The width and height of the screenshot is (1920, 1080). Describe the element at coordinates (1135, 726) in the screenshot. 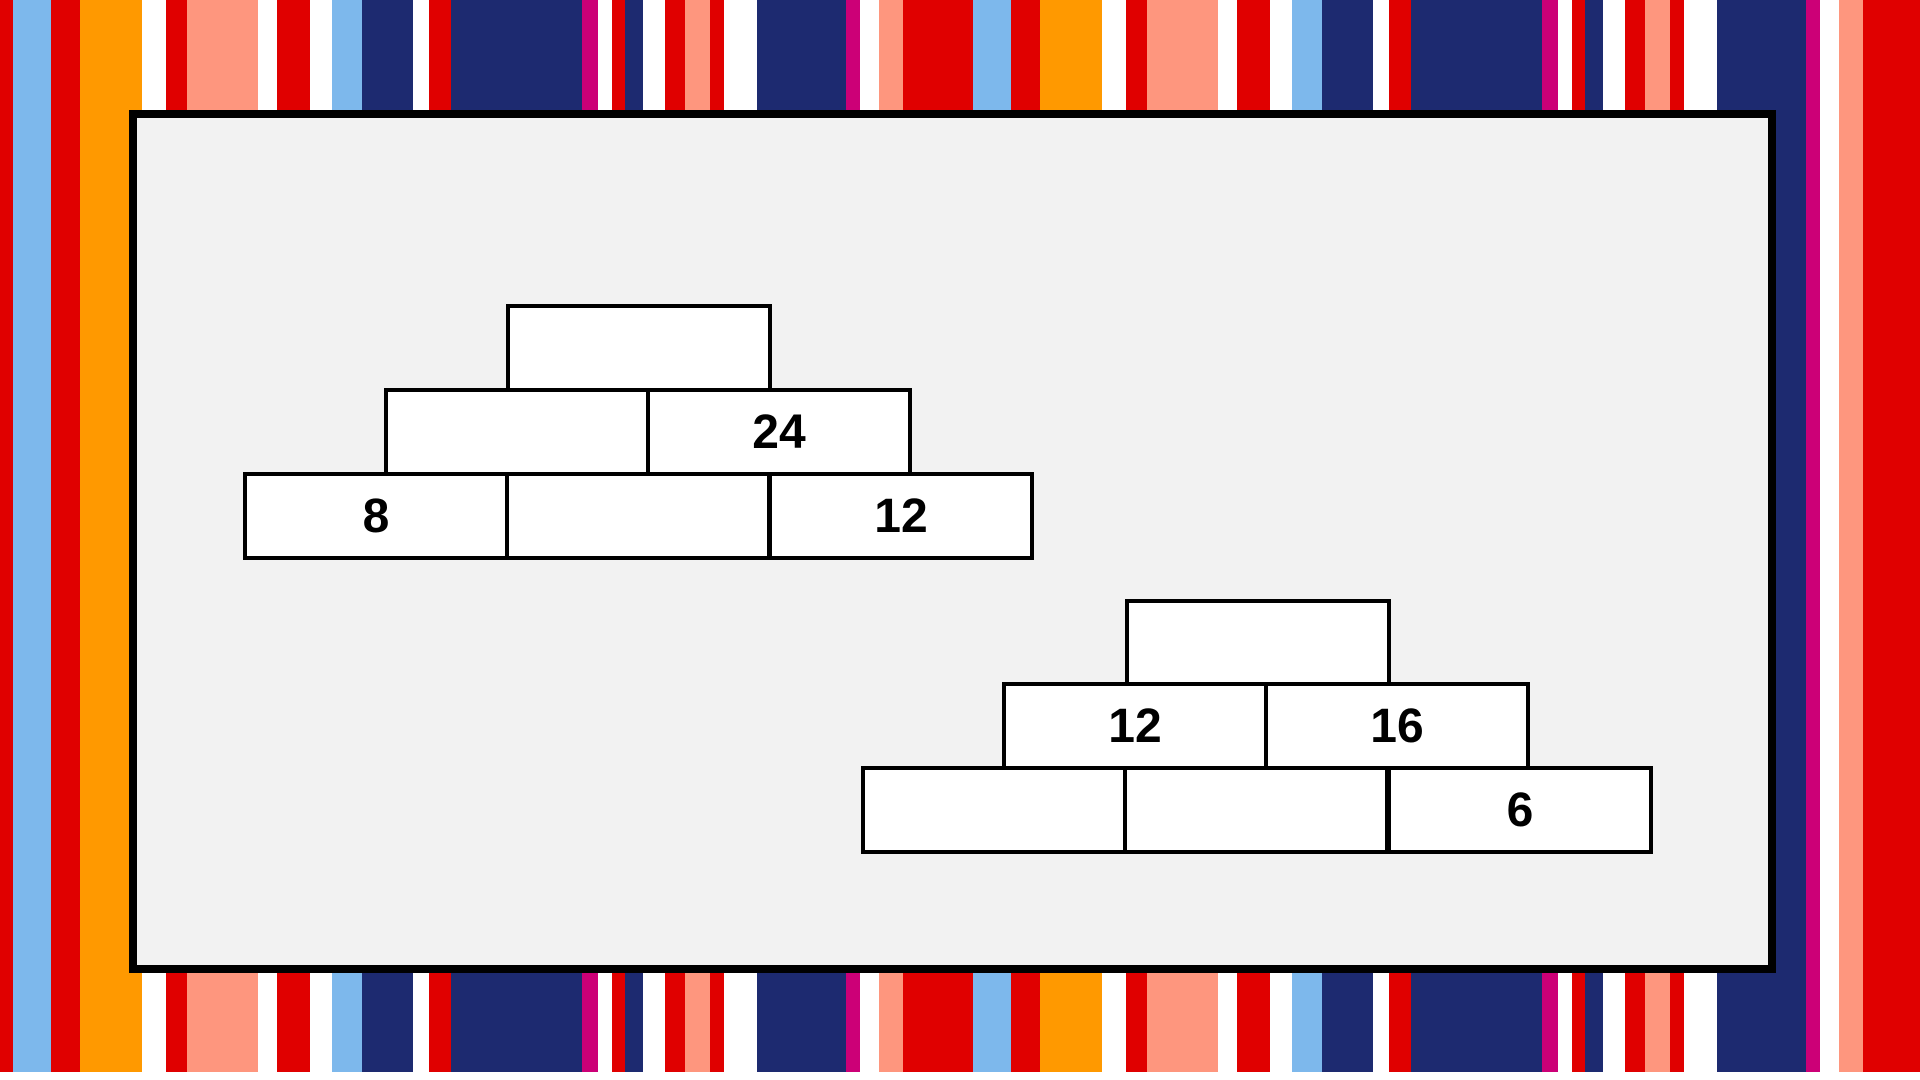

I see `brick-middle-left: 12` at that location.